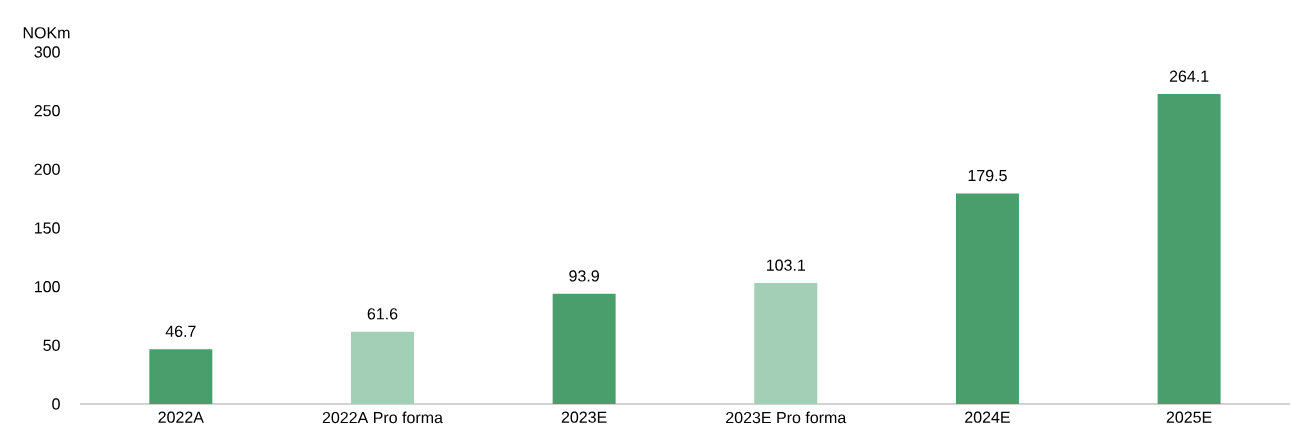  What do you see at coordinates (1189, 76) in the screenshot?
I see `data-label: 264.1` at bounding box center [1189, 76].